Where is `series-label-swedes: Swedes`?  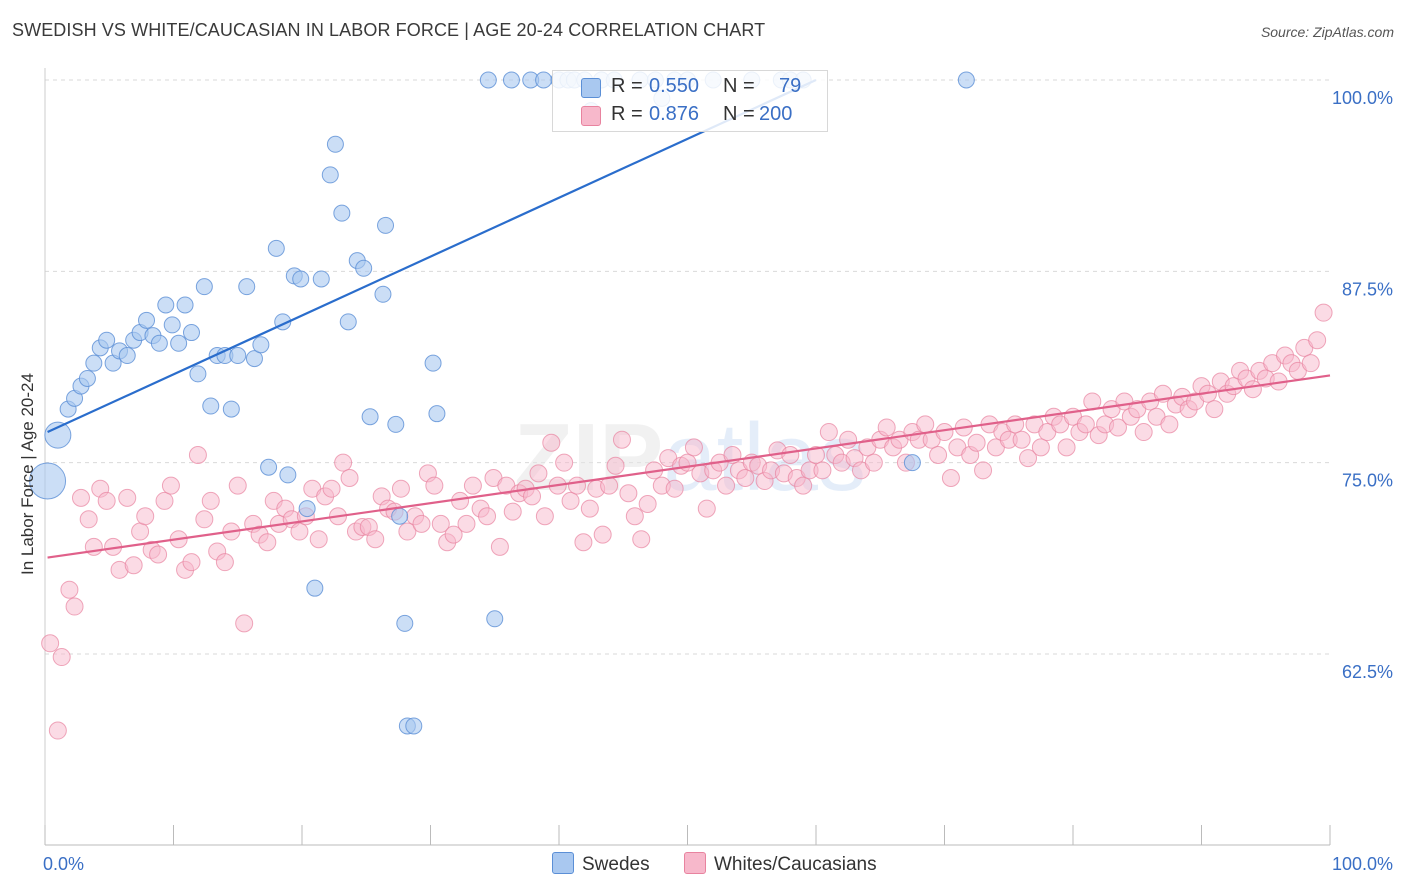 series-label-swedes: Swedes is located at coordinates (616, 864).